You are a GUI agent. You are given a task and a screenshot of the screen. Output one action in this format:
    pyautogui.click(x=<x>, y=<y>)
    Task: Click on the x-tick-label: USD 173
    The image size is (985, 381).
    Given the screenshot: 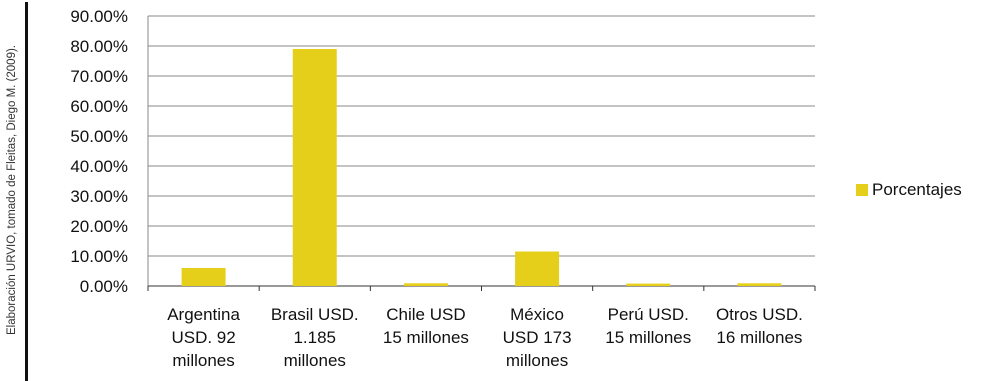 What is the action you would take?
    pyautogui.click(x=537, y=337)
    